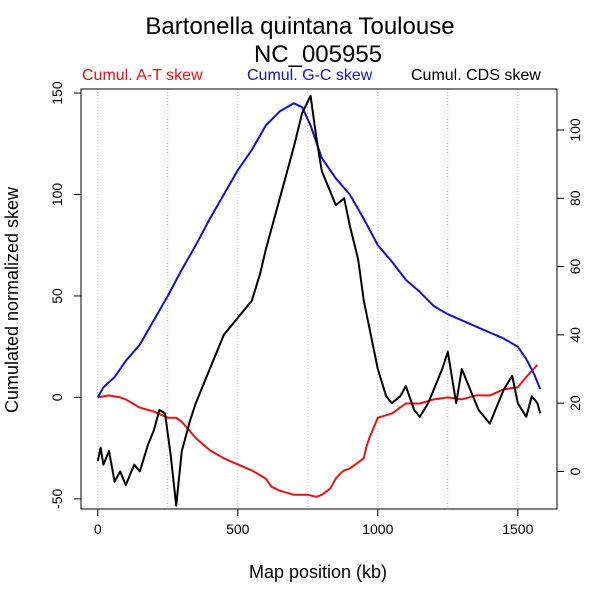  Describe the element at coordinates (476, 75) in the screenshot. I see `legend-cds-skew: Cumul. CDS skew` at that location.